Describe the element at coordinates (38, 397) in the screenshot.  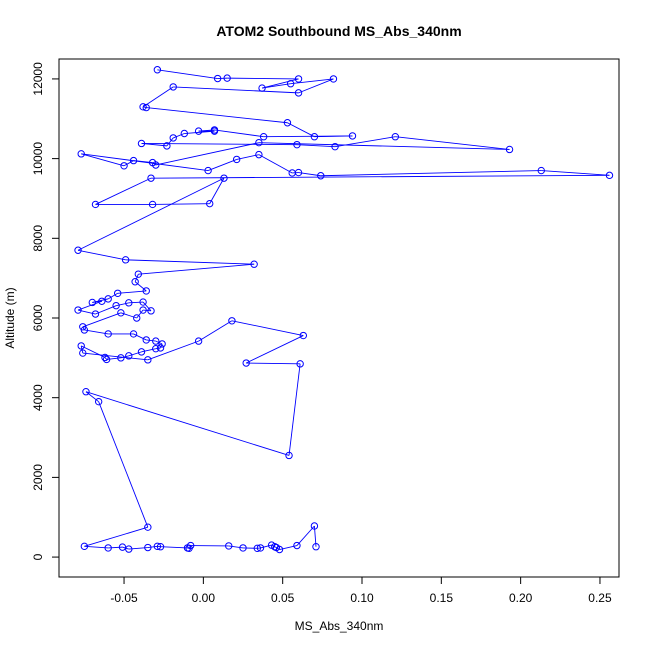
I see `y-tick-label: 4000` at that location.